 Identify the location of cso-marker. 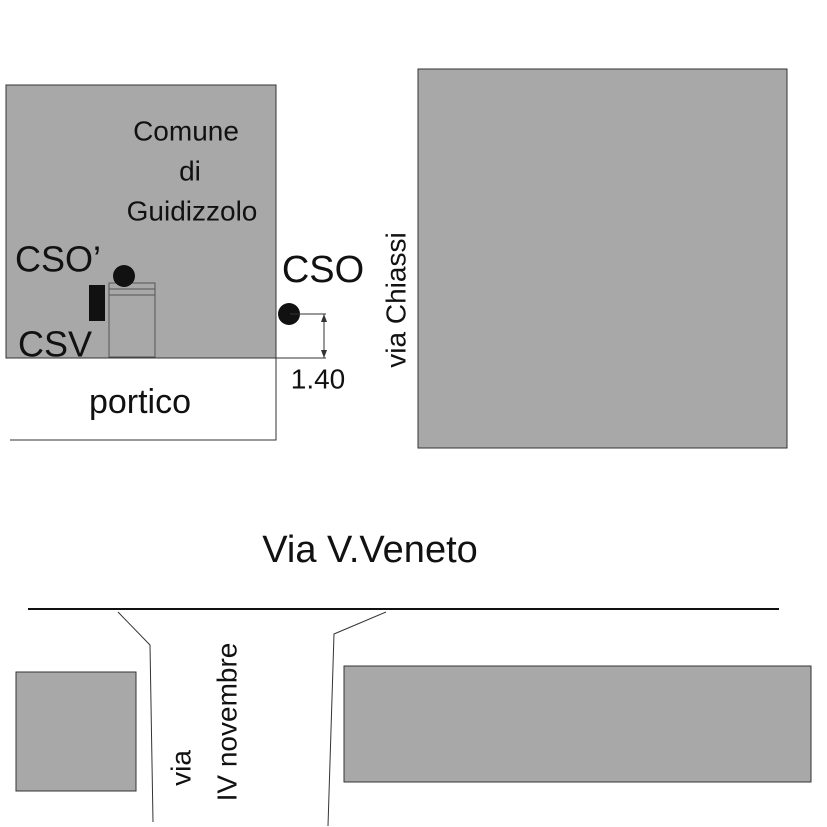
(289, 314).